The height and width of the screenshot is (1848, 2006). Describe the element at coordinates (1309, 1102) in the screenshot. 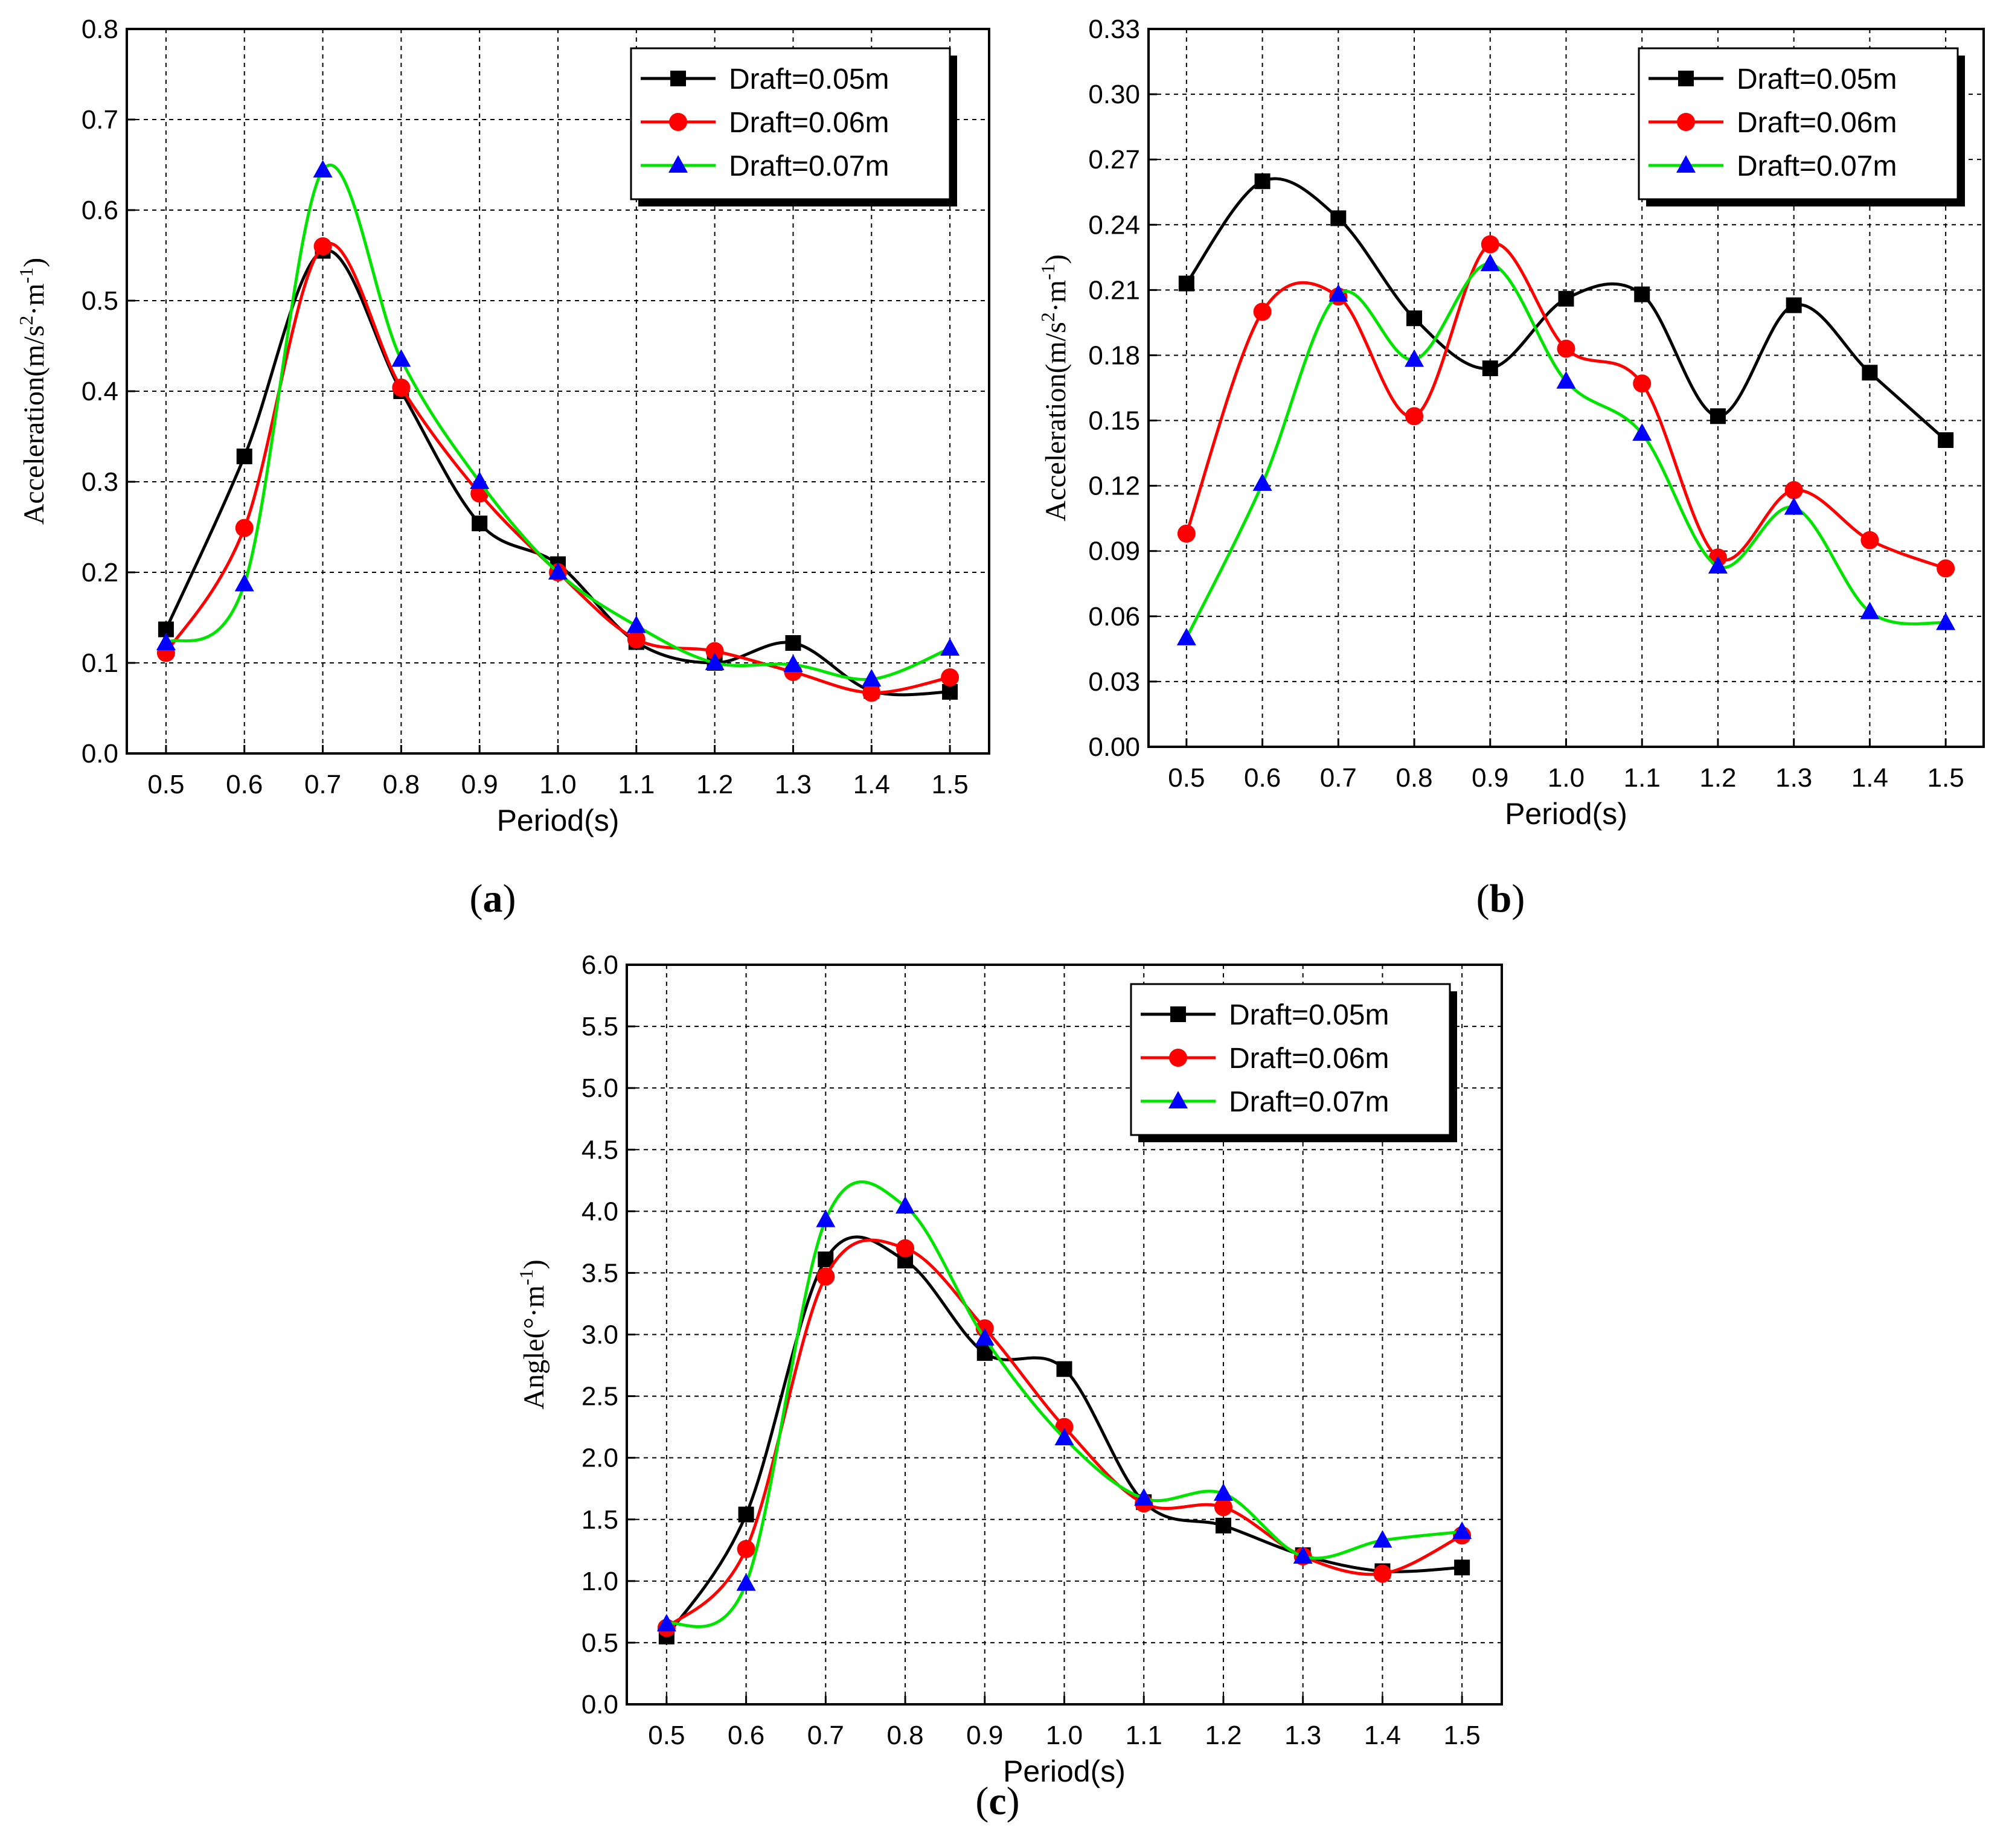

I see `legend-label: Draft=0.07m` at that location.